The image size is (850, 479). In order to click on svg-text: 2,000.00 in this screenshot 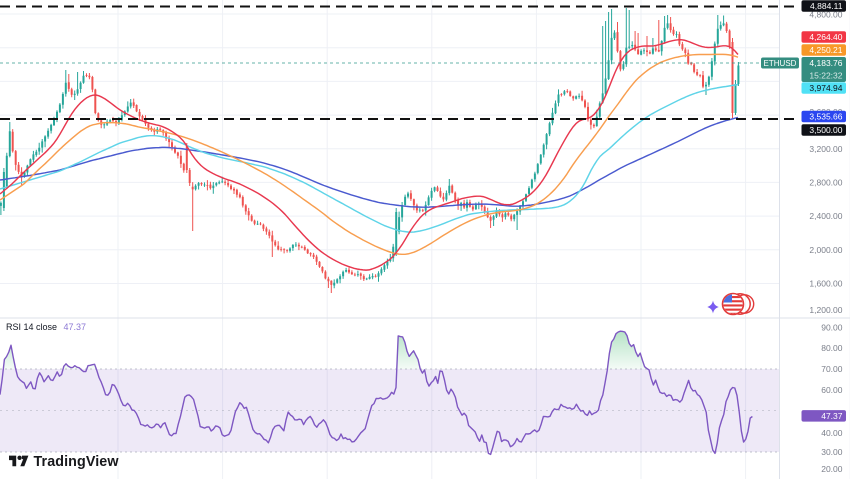, I will do `click(825, 250)`.